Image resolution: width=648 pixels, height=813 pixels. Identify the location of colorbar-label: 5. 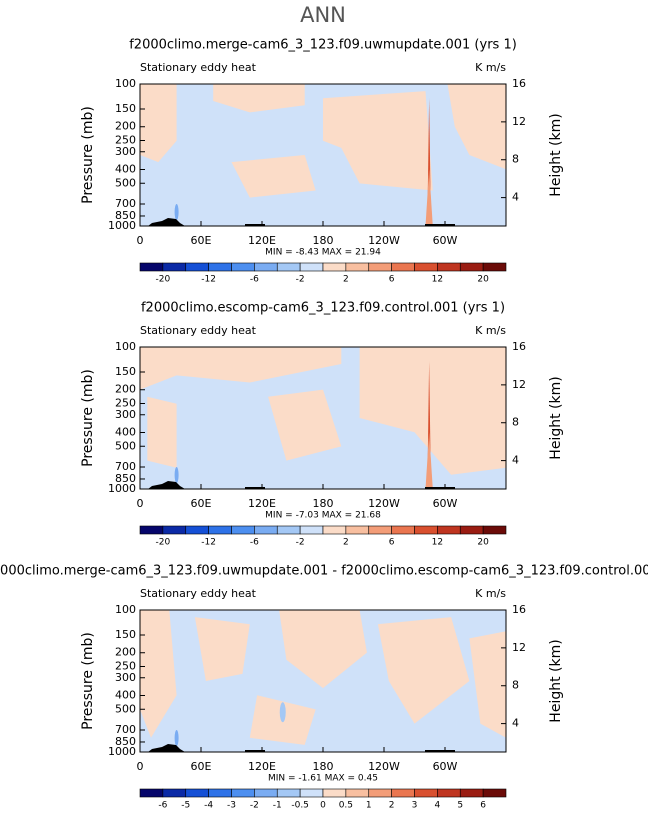
(460, 806).